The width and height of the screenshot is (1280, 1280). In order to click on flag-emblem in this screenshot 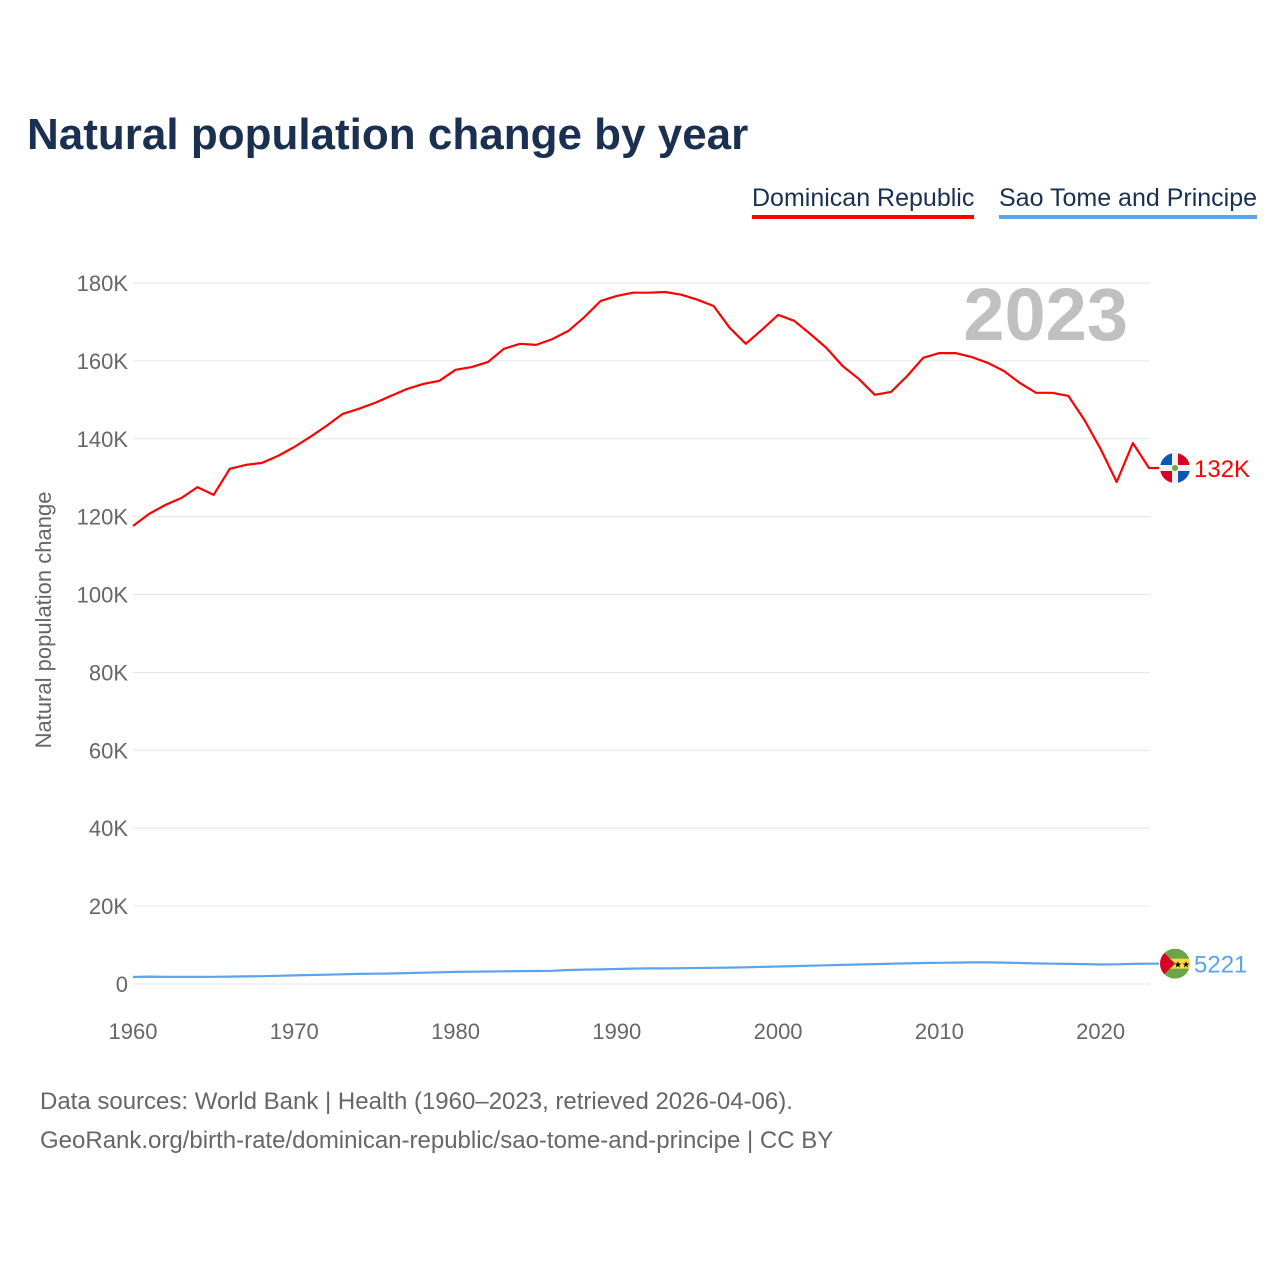, I will do `click(1175, 467)`.